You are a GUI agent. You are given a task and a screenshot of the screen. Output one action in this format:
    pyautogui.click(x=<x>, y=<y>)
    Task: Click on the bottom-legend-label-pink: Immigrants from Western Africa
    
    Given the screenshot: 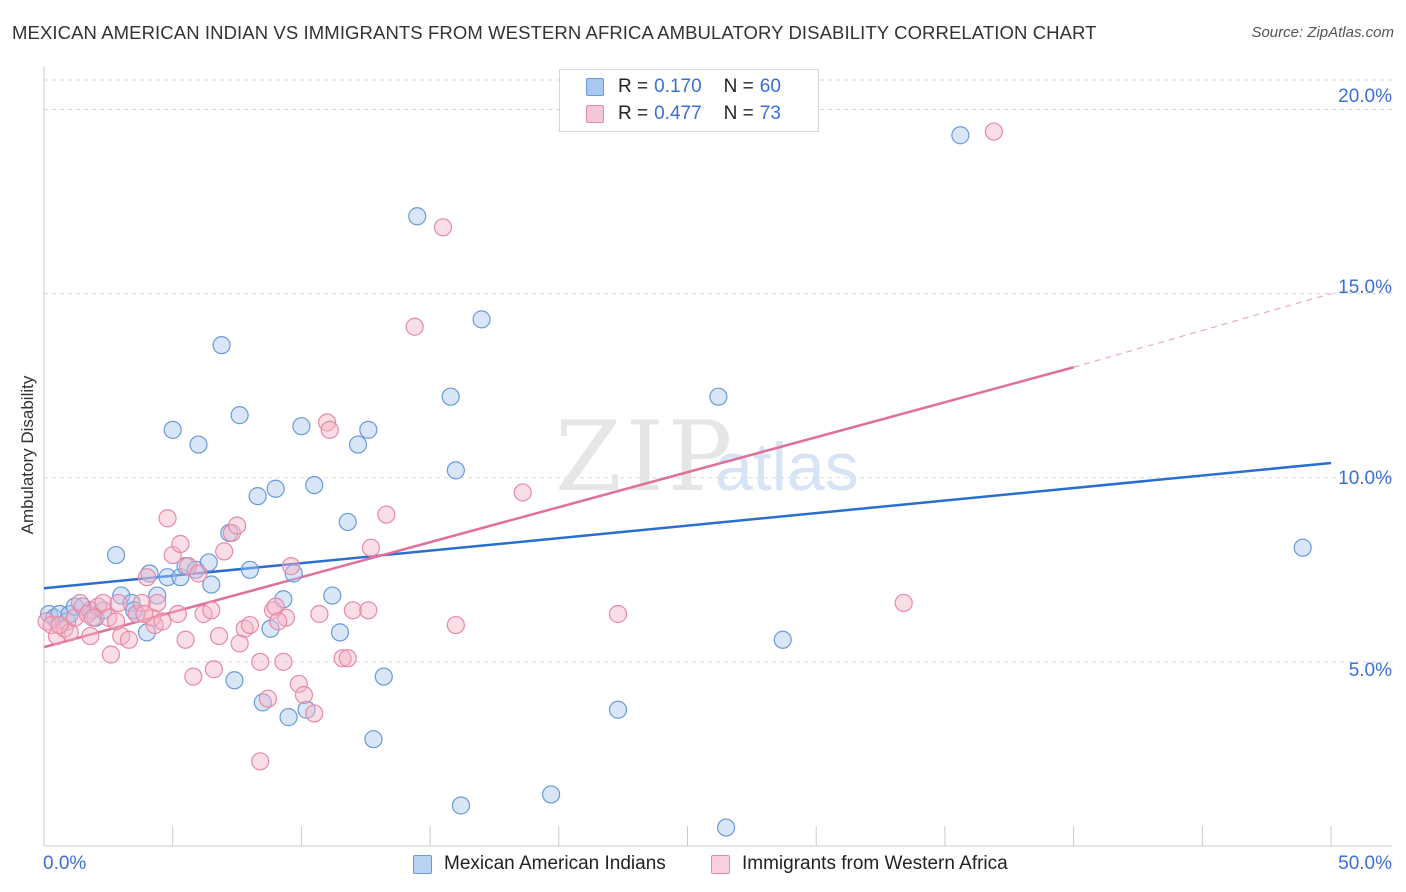 What is the action you would take?
    pyautogui.click(x=875, y=863)
    